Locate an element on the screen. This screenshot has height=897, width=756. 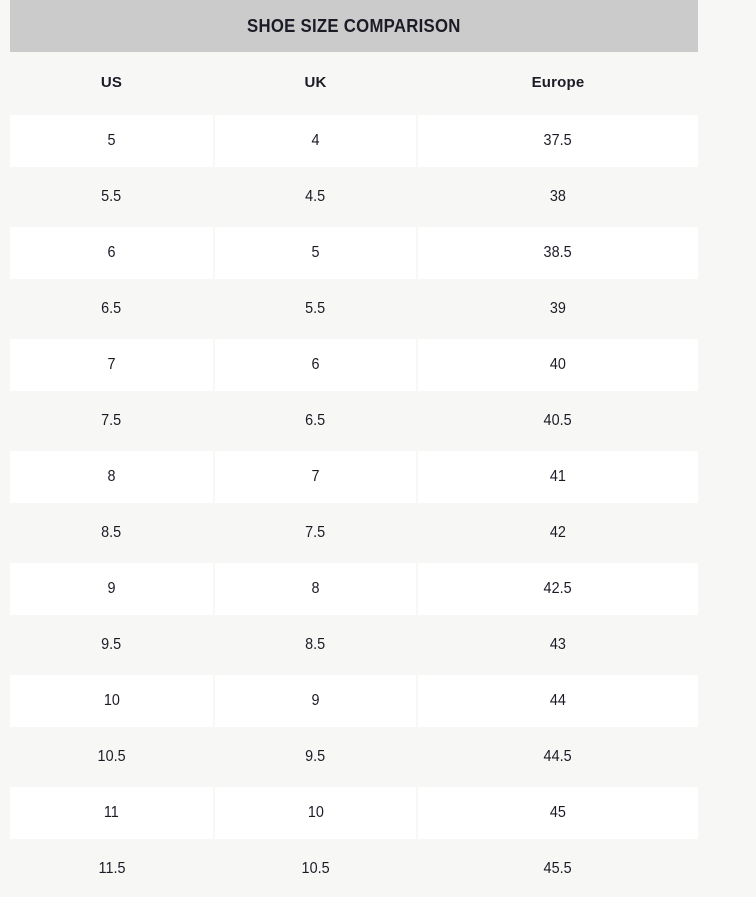
cell-value: 4.5 is located at coordinates (315, 196).